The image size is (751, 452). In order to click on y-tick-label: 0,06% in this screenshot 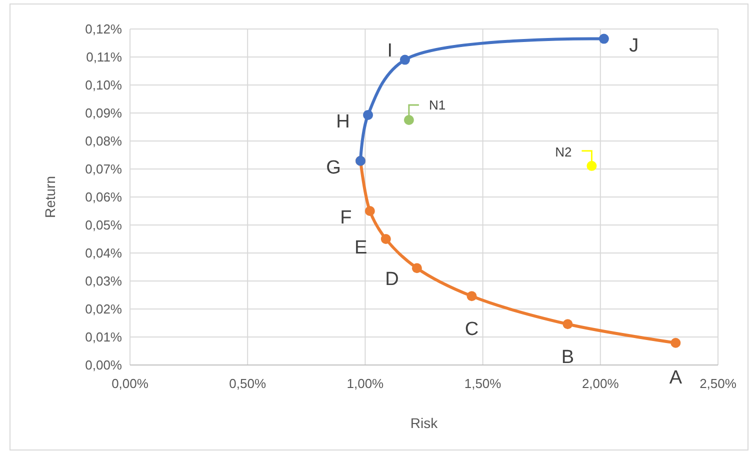, I will do `click(103, 197)`.